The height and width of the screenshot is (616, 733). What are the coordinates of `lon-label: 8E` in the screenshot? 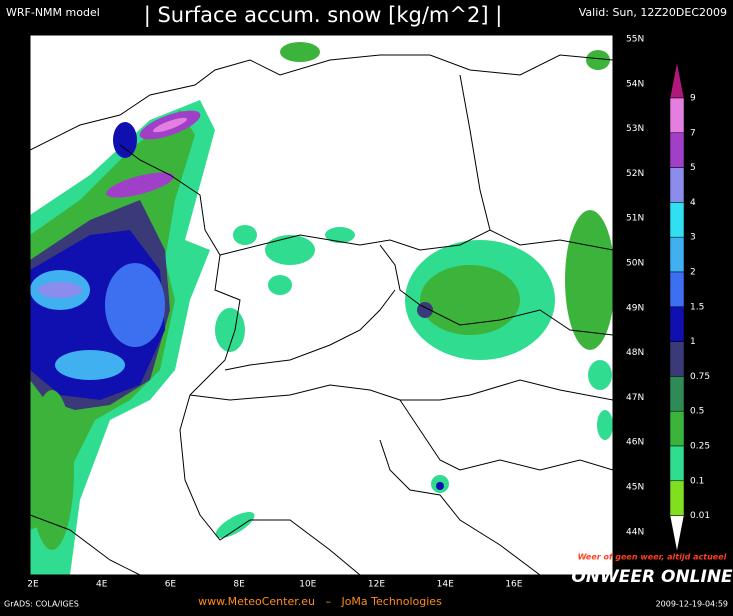 It's located at (239, 585).